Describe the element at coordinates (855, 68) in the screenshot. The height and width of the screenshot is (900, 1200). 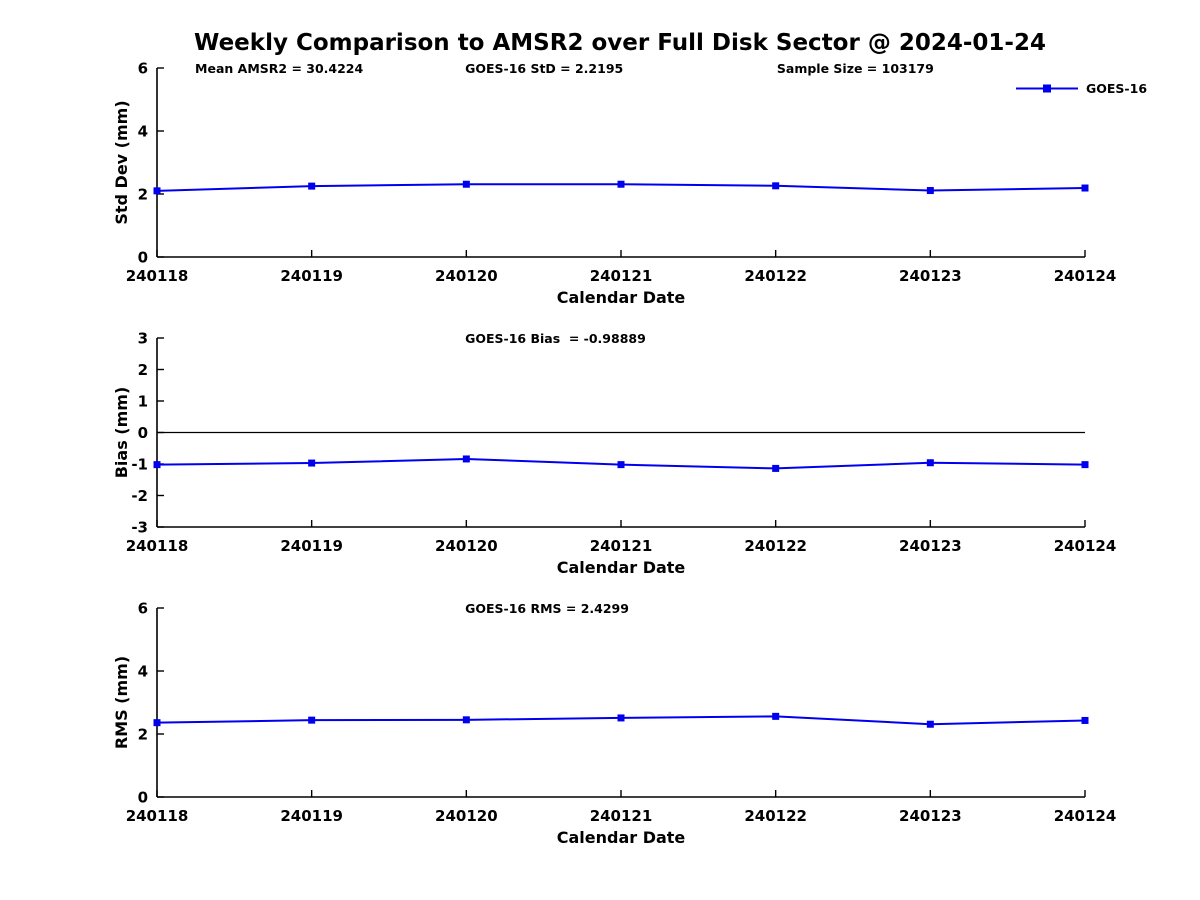
I see `stat-annotation: Sample Size = 103179` at that location.